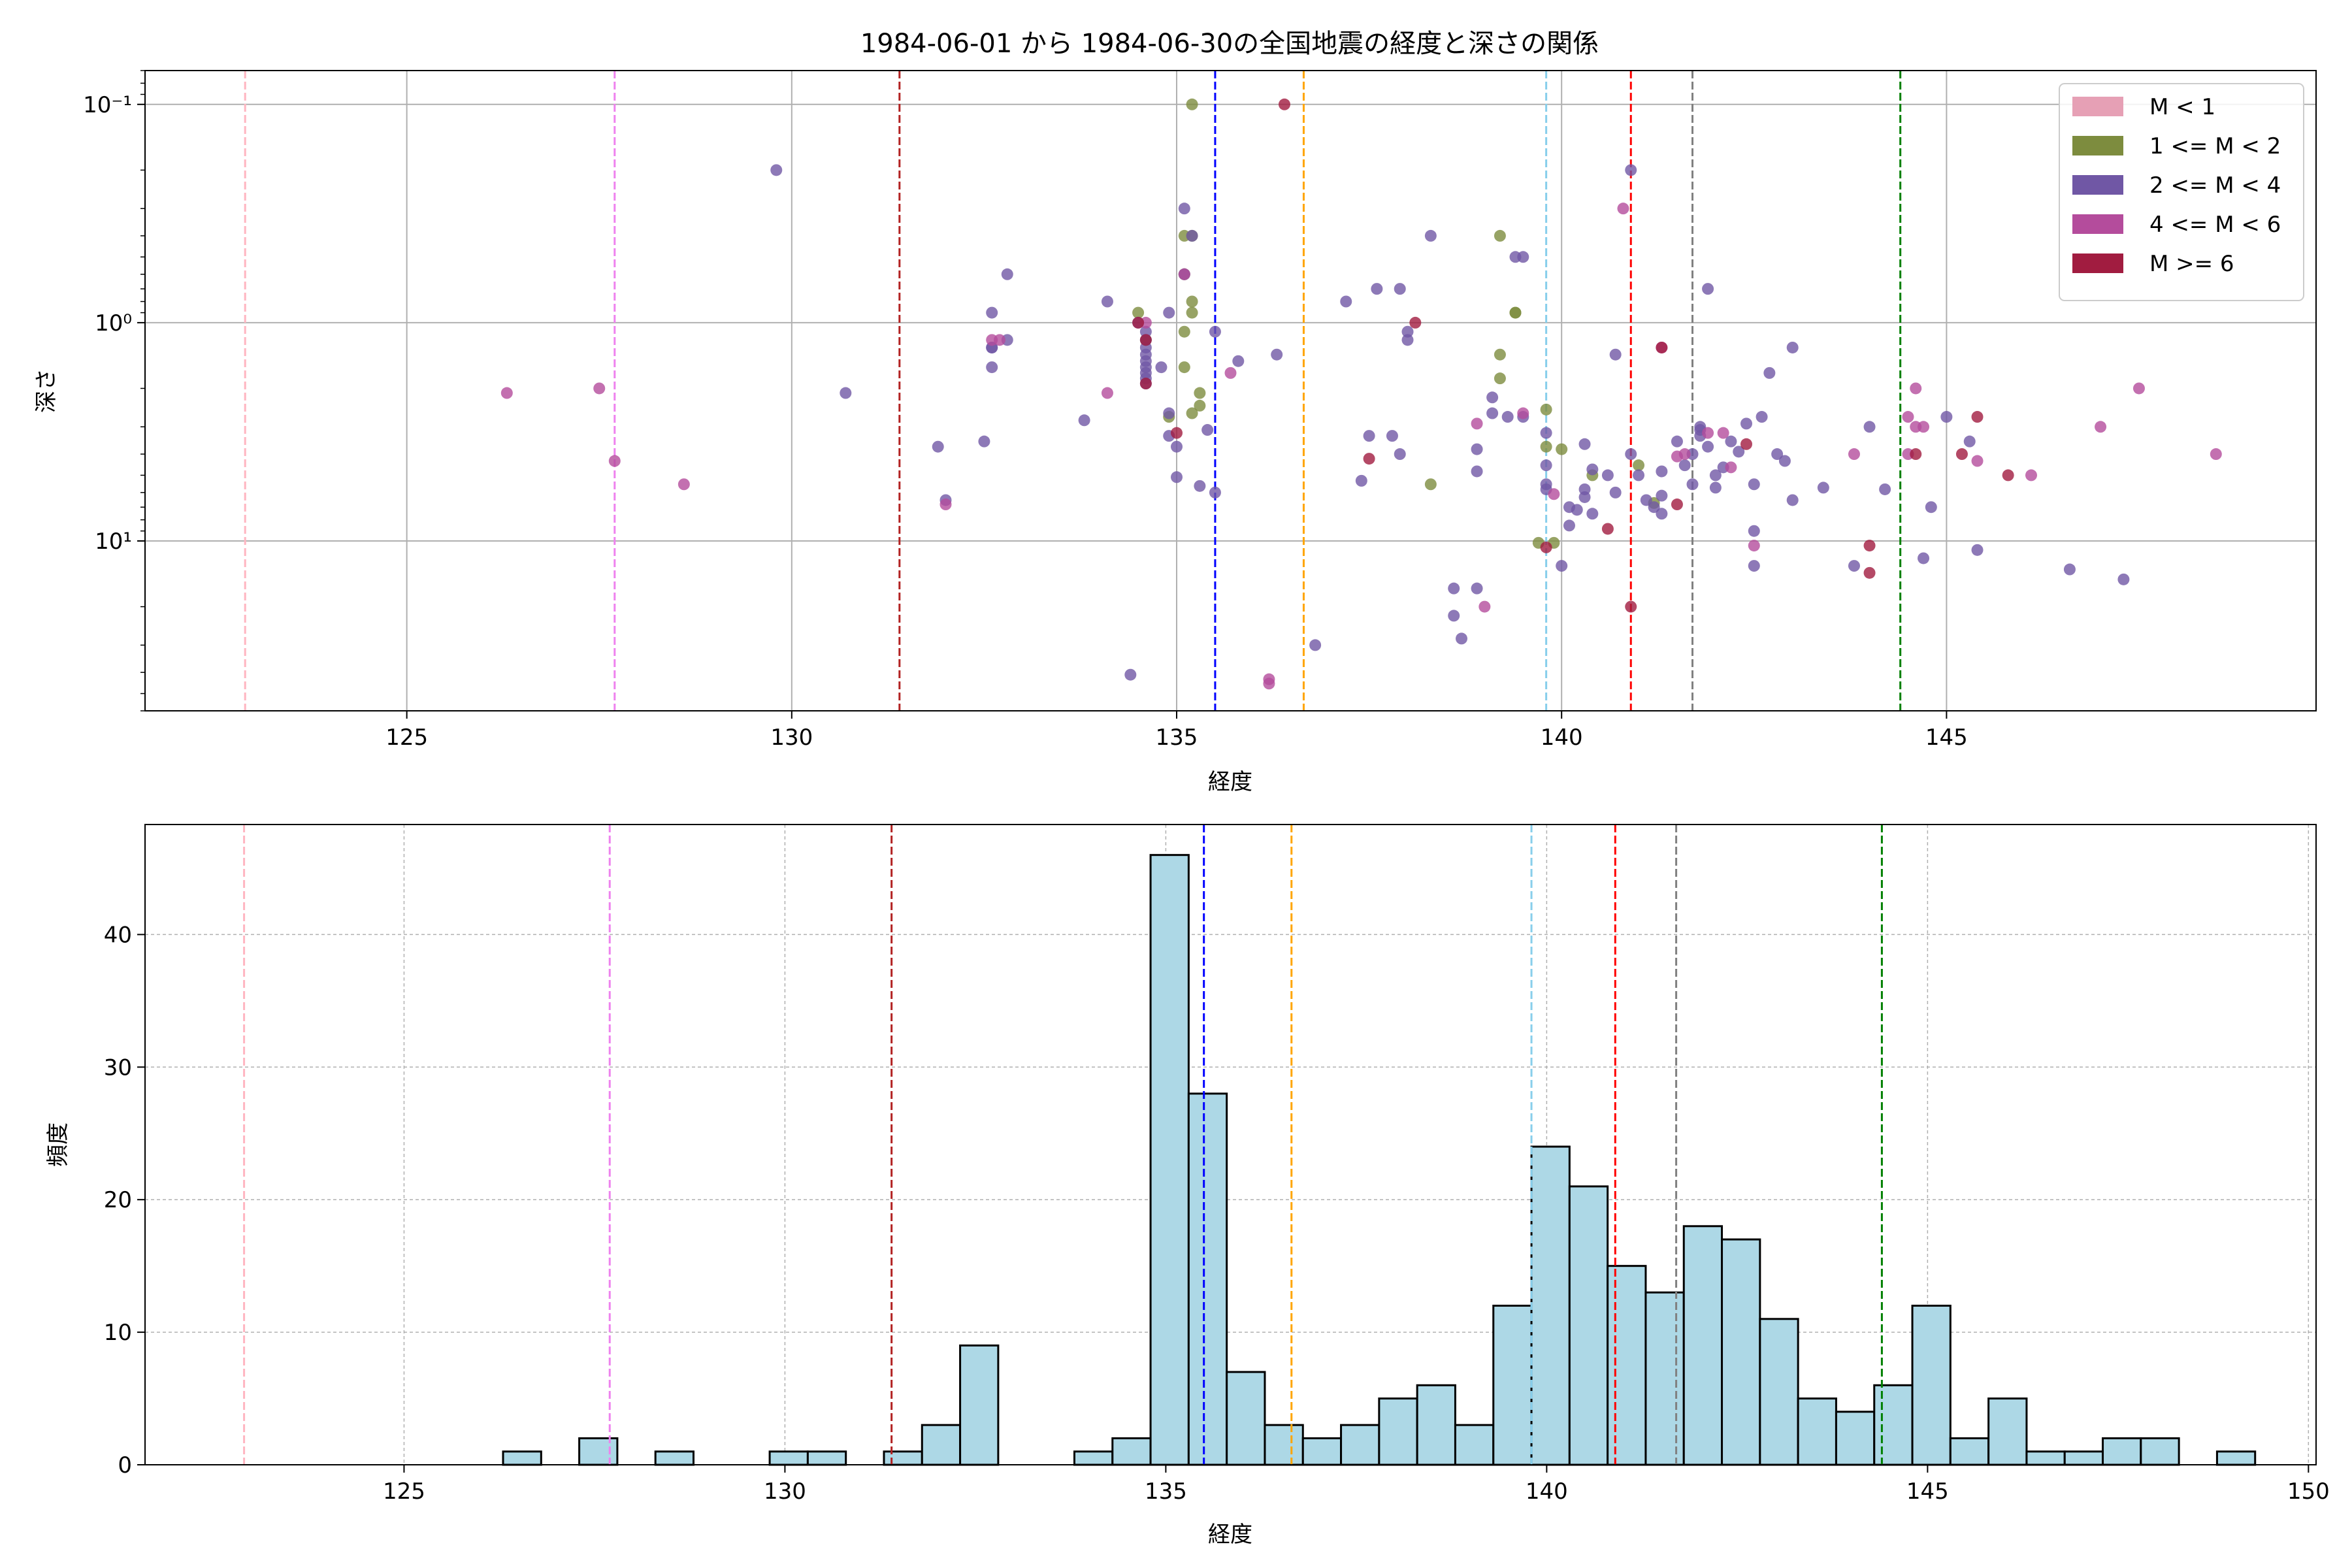  What do you see at coordinates (107, 105) in the screenshot?
I see `scatter-y-tick-label: 10⁻¹` at bounding box center [107, 105].